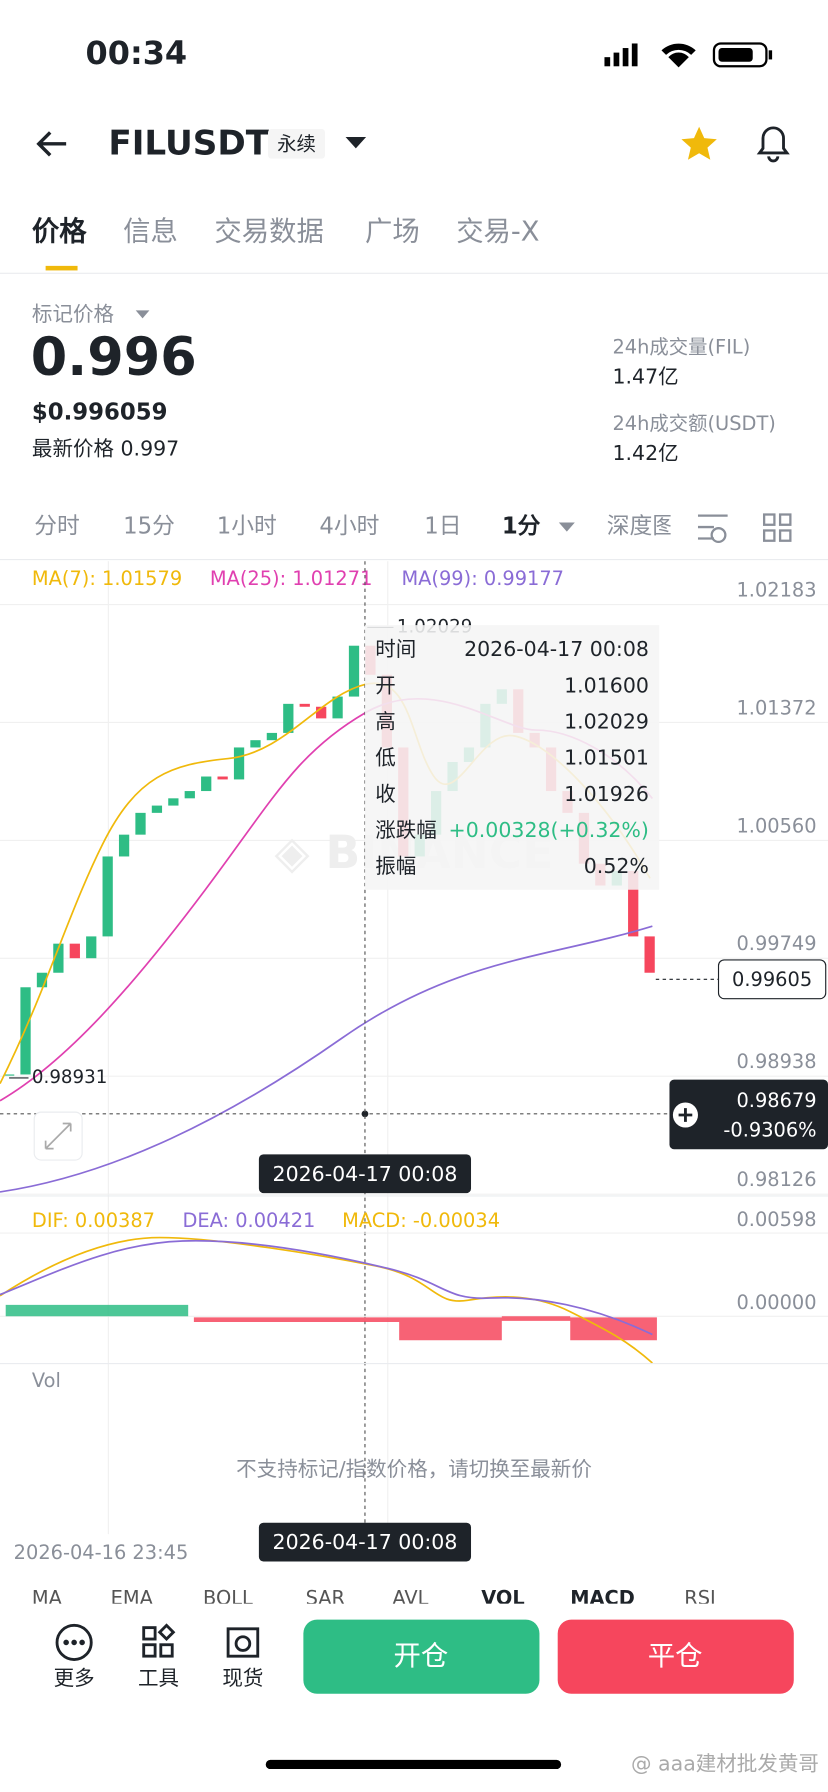  Describe the element at coordinates (395, 866) in the screenshot. I see `tooltip-label: 振幅` at that location.